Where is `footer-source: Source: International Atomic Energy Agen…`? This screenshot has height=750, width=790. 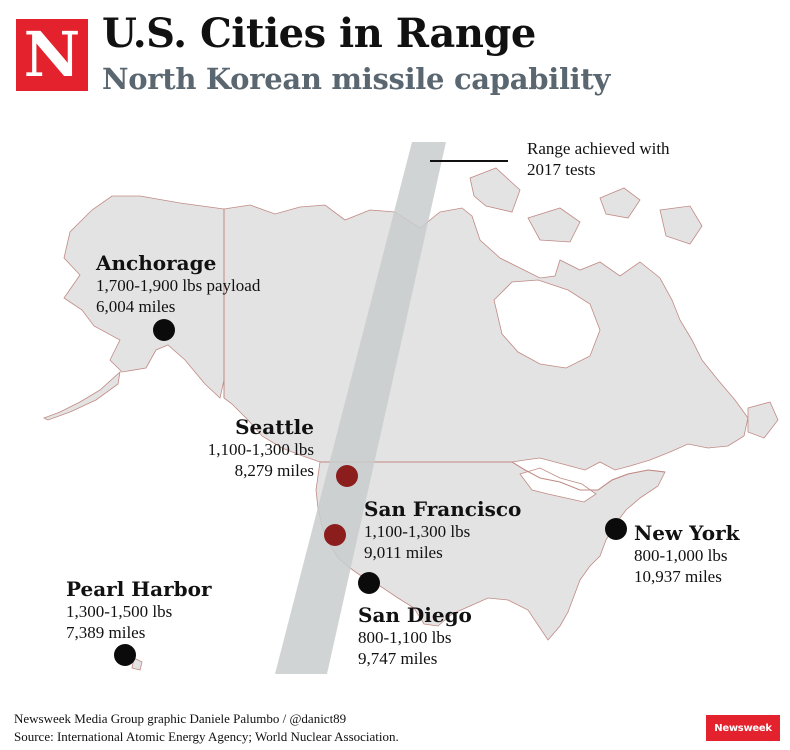
footer-source: Source: International Atomic Energy Agen… is located at coordinates (206, 736).